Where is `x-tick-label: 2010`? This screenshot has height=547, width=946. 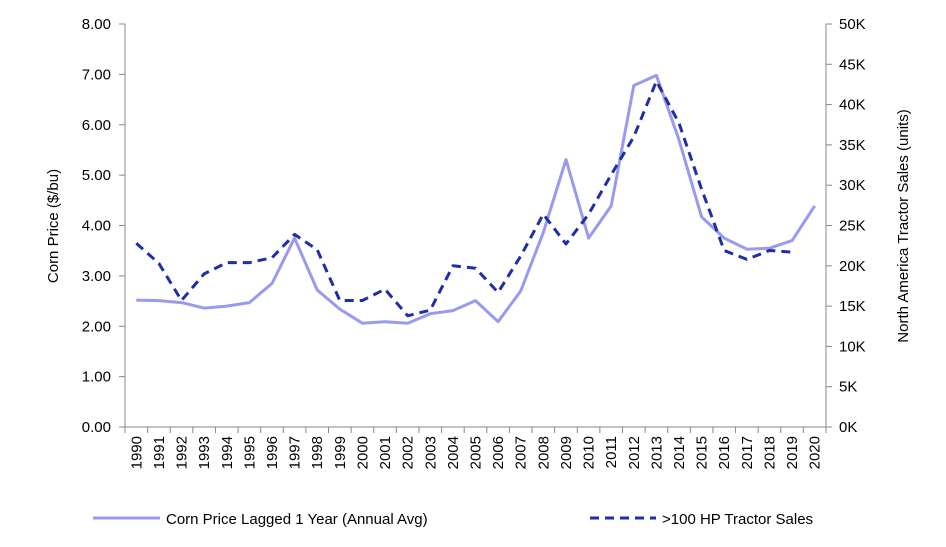 x-tick-label: 2010 is located at coordinates (589, 452).